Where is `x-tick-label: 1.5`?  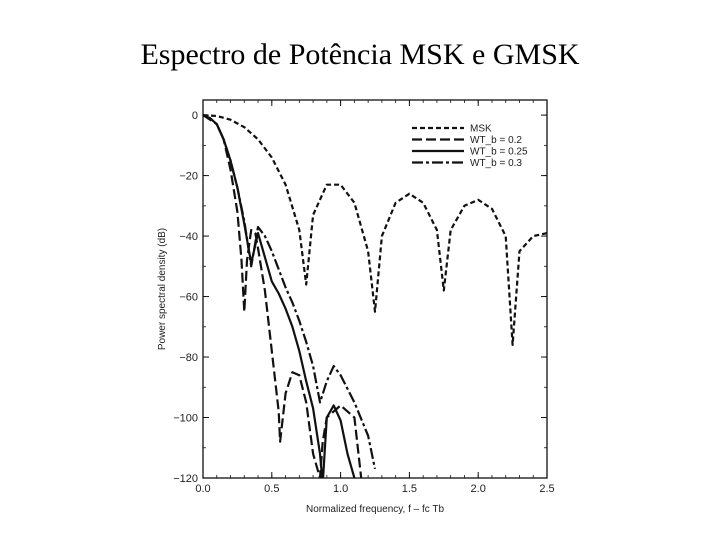
x-tick-label: 1.5 is located at coordinates (409, 489).